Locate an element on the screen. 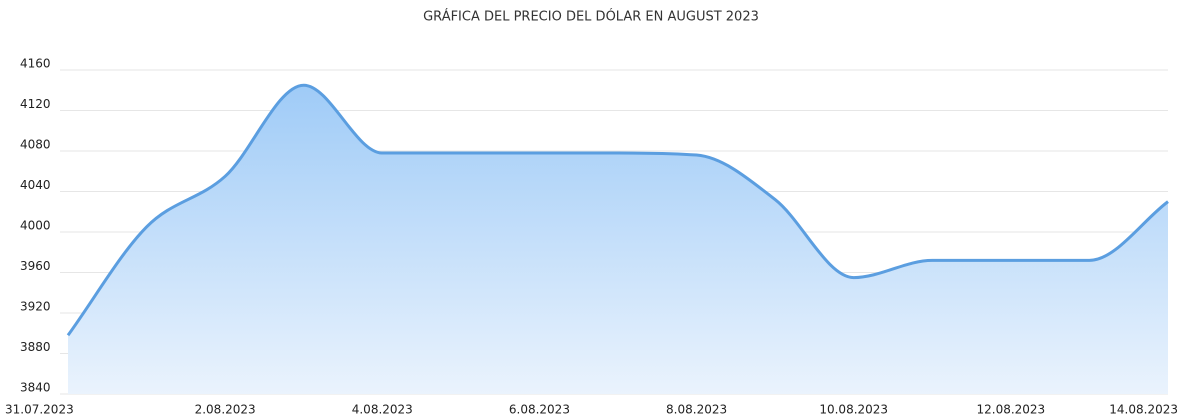  y-tick-label: 3880 is located at coordinates (35, 347).